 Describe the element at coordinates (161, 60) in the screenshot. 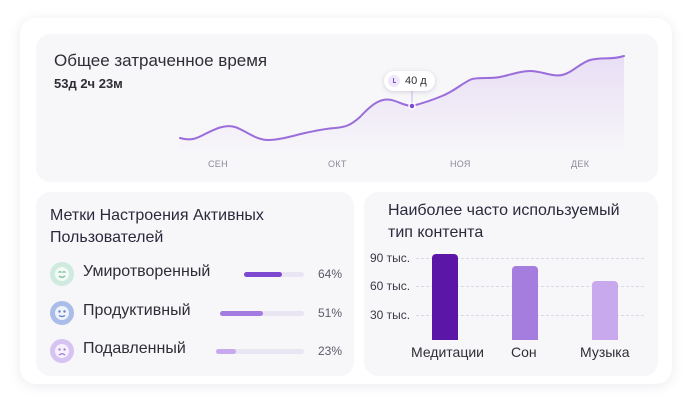

I see `total-time-title: Общее затраченное время` at that location.